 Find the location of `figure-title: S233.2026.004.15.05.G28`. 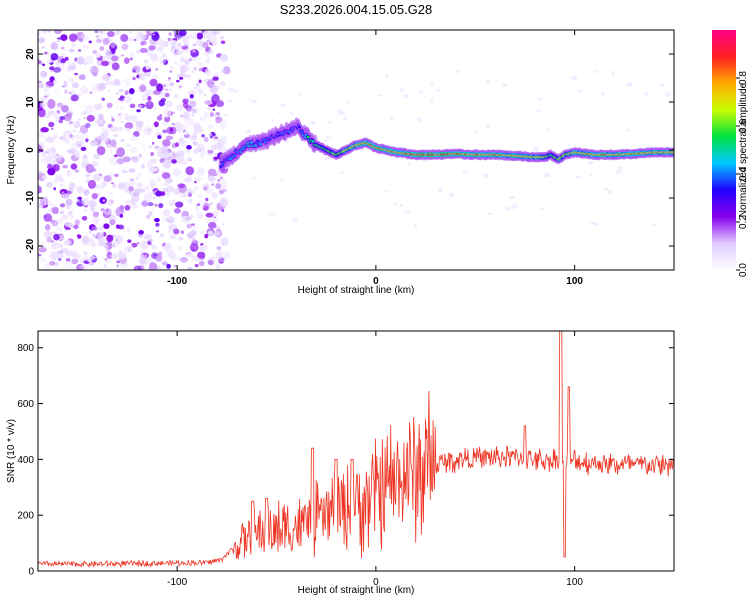

figure-title: S233.2026.004.15.05.G28 is located at coordinates (356, 9).